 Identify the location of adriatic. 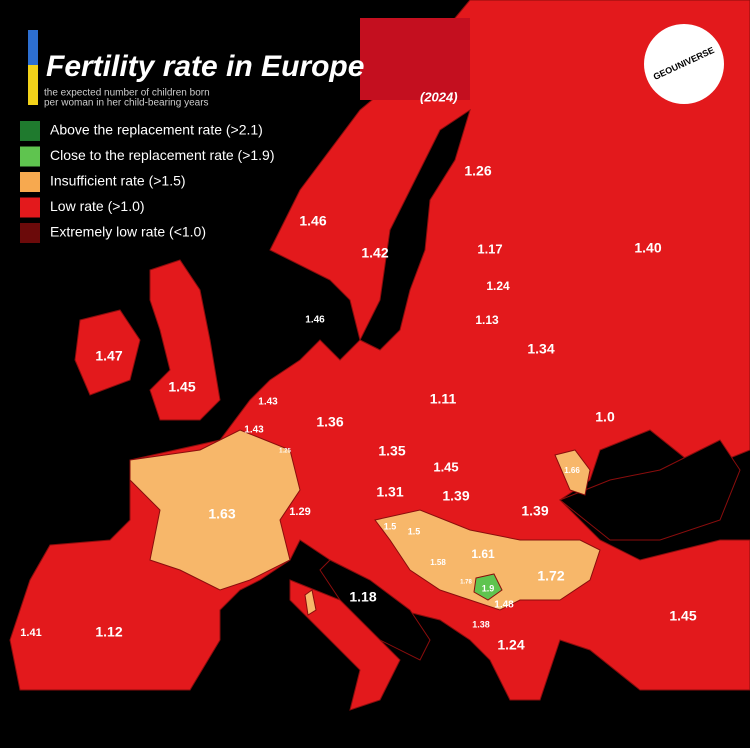
(375, 610).